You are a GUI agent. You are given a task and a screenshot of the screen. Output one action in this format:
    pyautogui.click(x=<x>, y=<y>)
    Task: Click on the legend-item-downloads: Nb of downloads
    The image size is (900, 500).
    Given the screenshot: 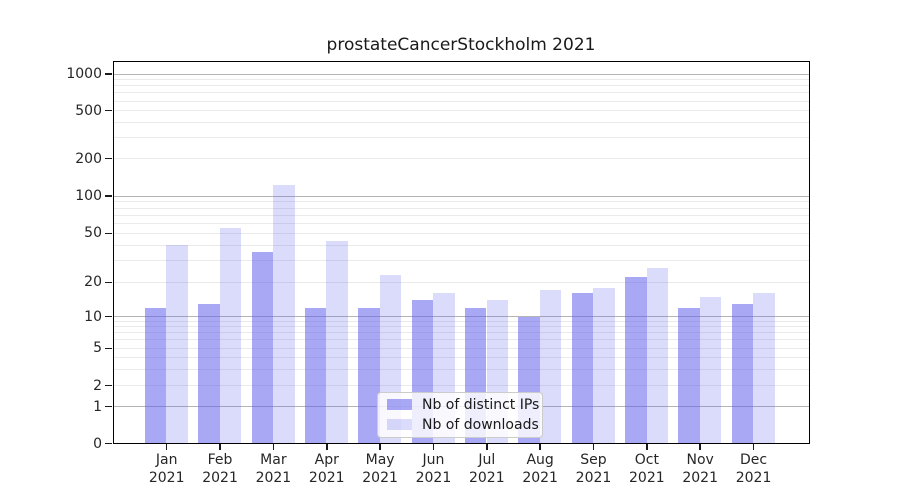 What is the action you would take?
    pyautogui.click(x=463, y=425)
    